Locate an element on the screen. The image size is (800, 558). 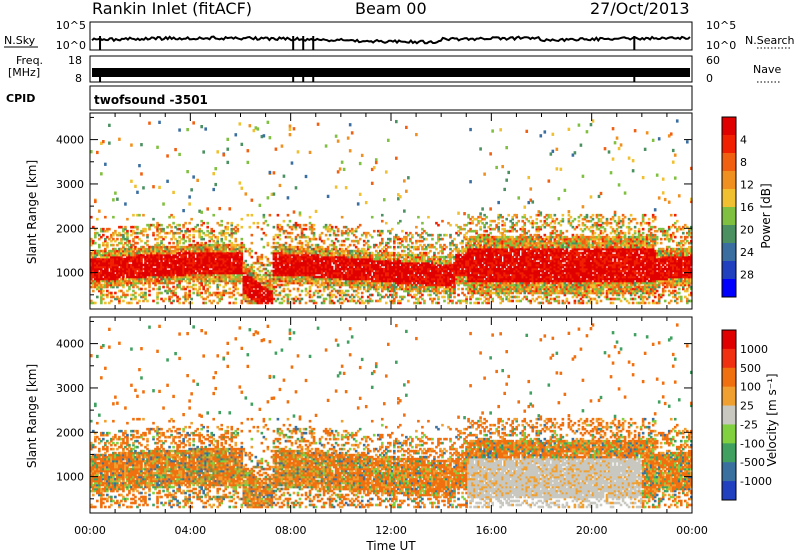
freq-label-2: [MHz] is located at coordinates (24, 72).